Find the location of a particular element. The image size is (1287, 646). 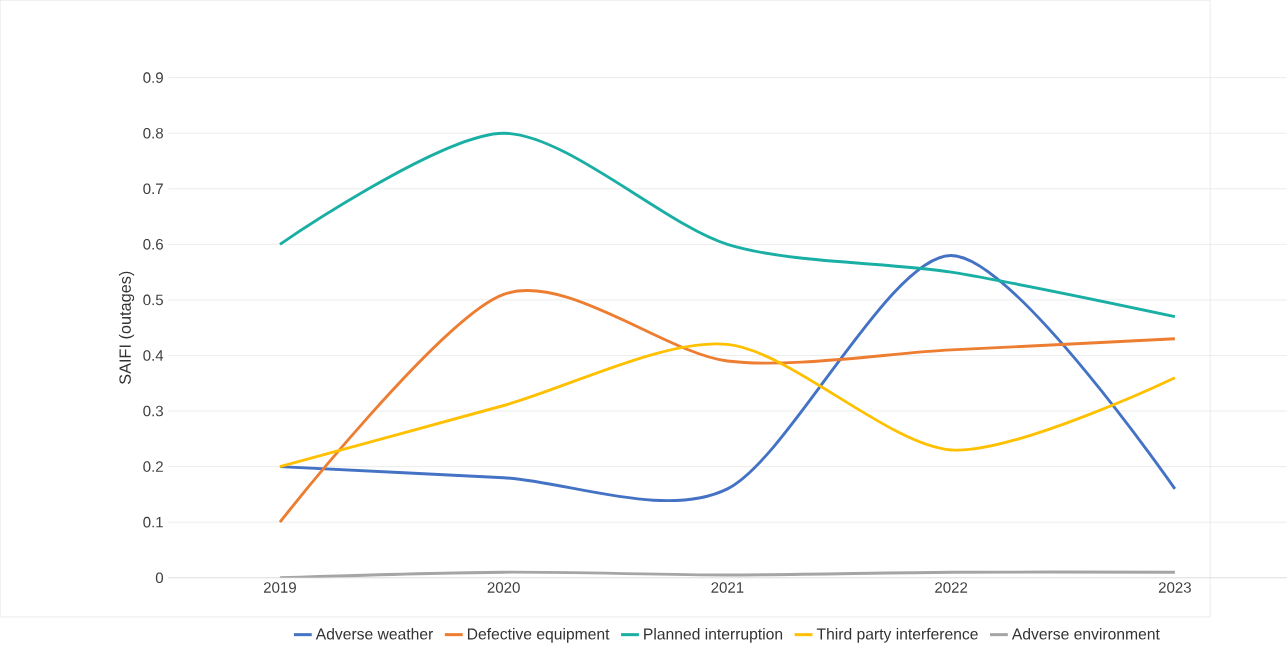

legend-label: Third party interference is located at coordinates (897, 635).